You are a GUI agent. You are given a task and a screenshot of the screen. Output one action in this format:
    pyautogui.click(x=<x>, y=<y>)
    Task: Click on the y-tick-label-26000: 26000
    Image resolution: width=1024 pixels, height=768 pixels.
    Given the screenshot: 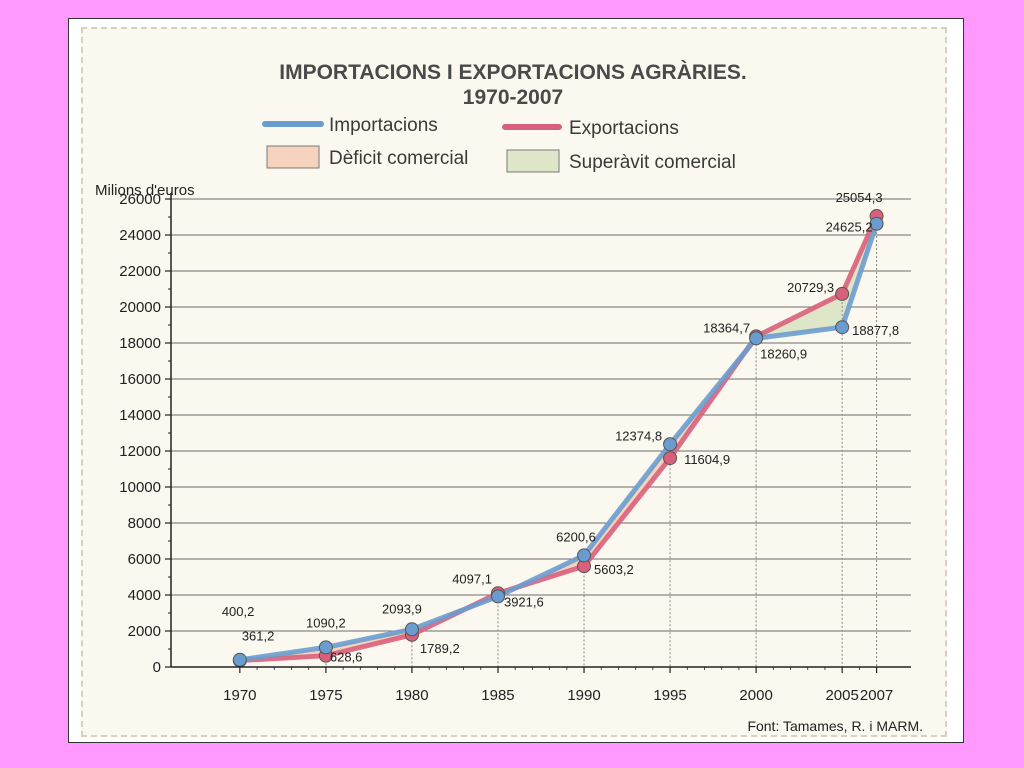 What is the action you would take?
    pyautogui.click(x=140, y=199)
    